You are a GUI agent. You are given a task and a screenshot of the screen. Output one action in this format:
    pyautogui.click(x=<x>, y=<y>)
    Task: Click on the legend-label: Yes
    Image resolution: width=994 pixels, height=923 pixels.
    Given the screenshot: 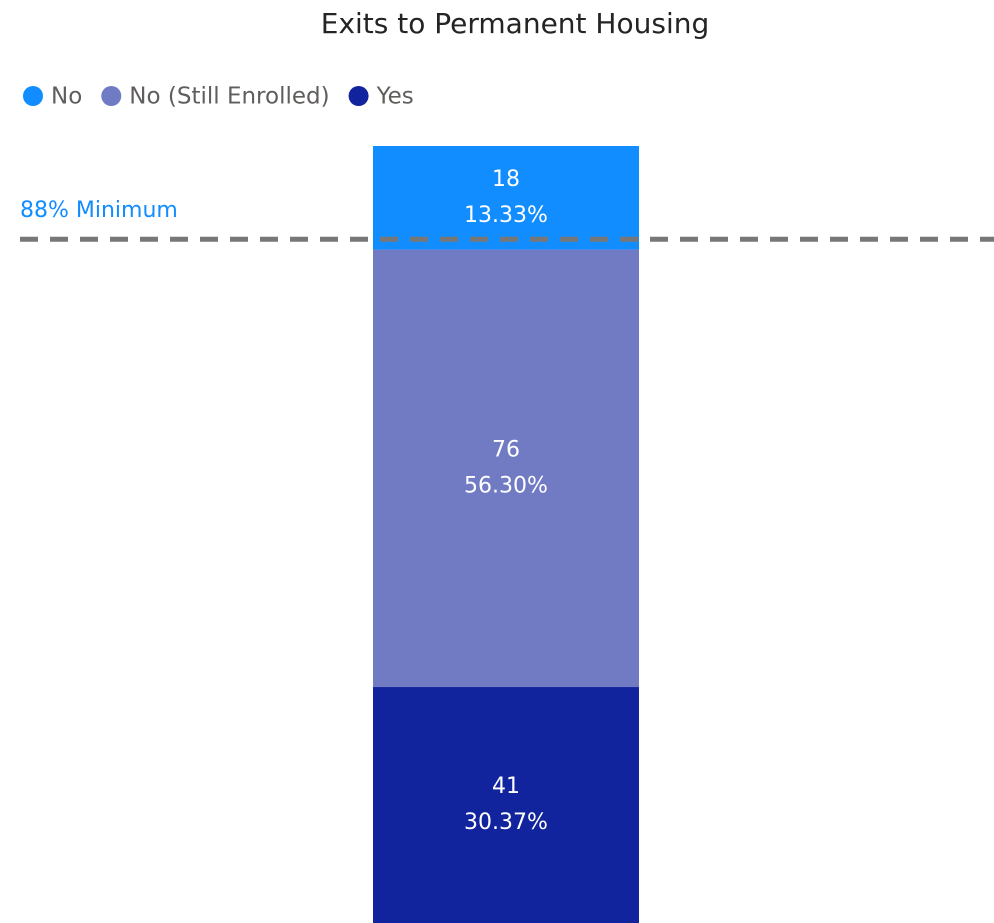 What is the action you would take?
    pyautogui.click(x=395, y=97)
    